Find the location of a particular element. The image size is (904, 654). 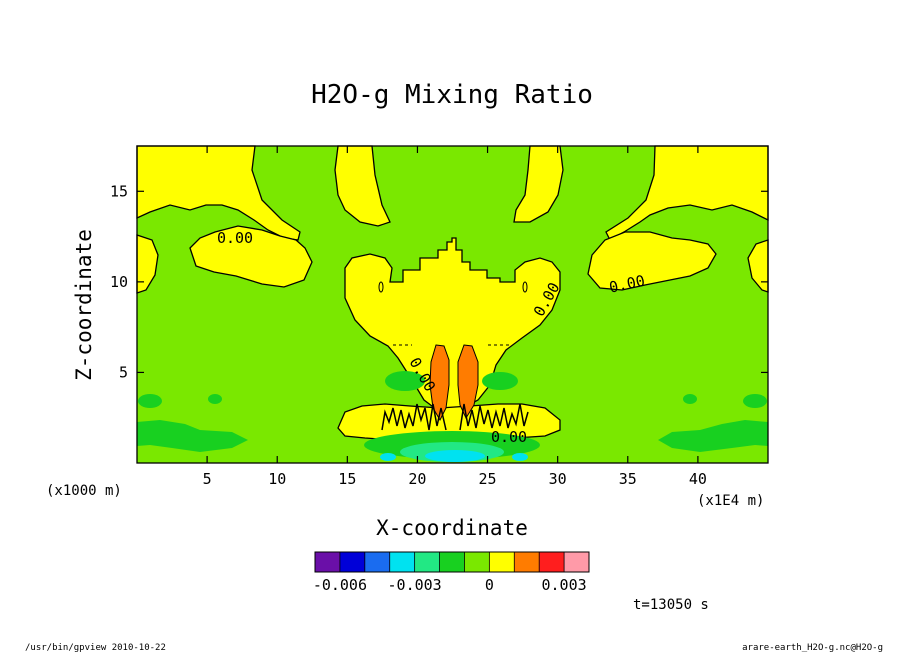

yellow-region-left-mid is located at coordinates (251, 256).